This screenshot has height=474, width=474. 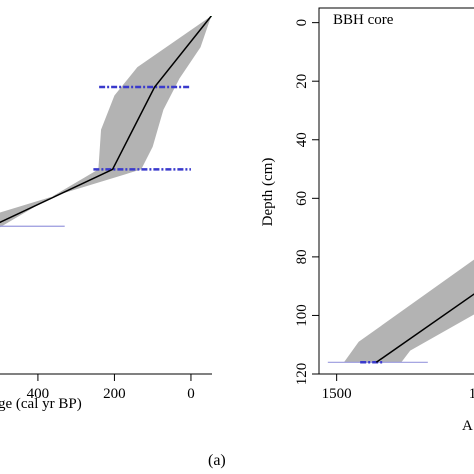 What do you see at coordinates (302, 256) in the screenshot?
I see `y-tick-label: 80` at bounding box center [302, 256].